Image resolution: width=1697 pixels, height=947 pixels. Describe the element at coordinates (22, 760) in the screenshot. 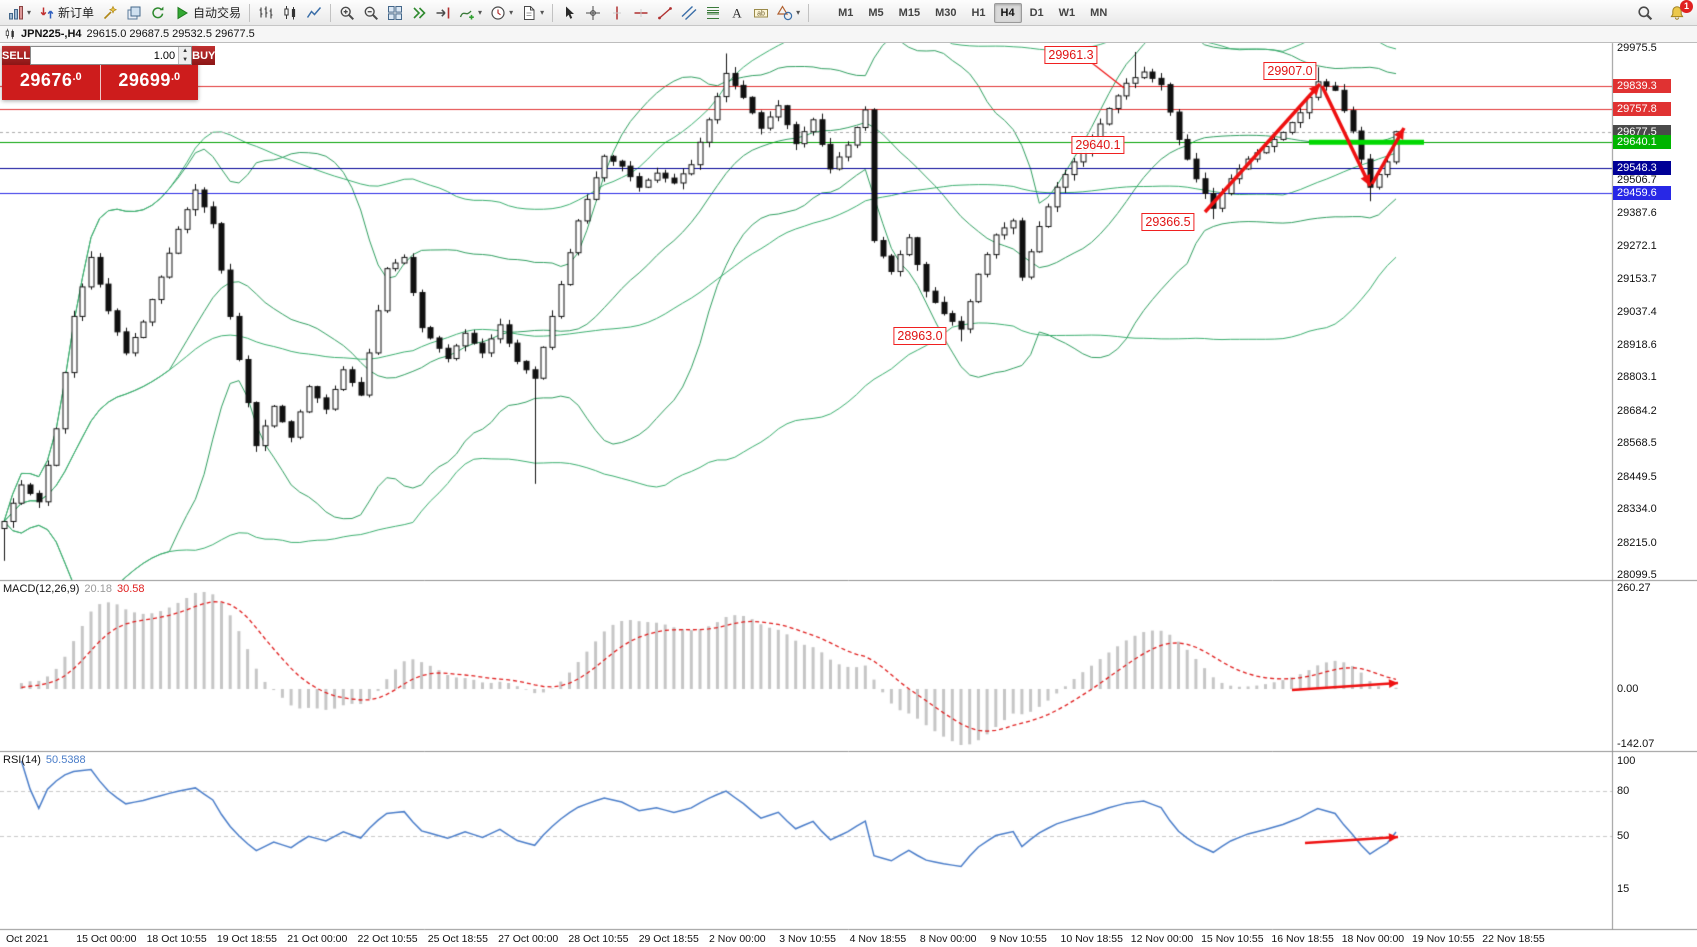

I see `rsi-label: RSI(14)` at that location.